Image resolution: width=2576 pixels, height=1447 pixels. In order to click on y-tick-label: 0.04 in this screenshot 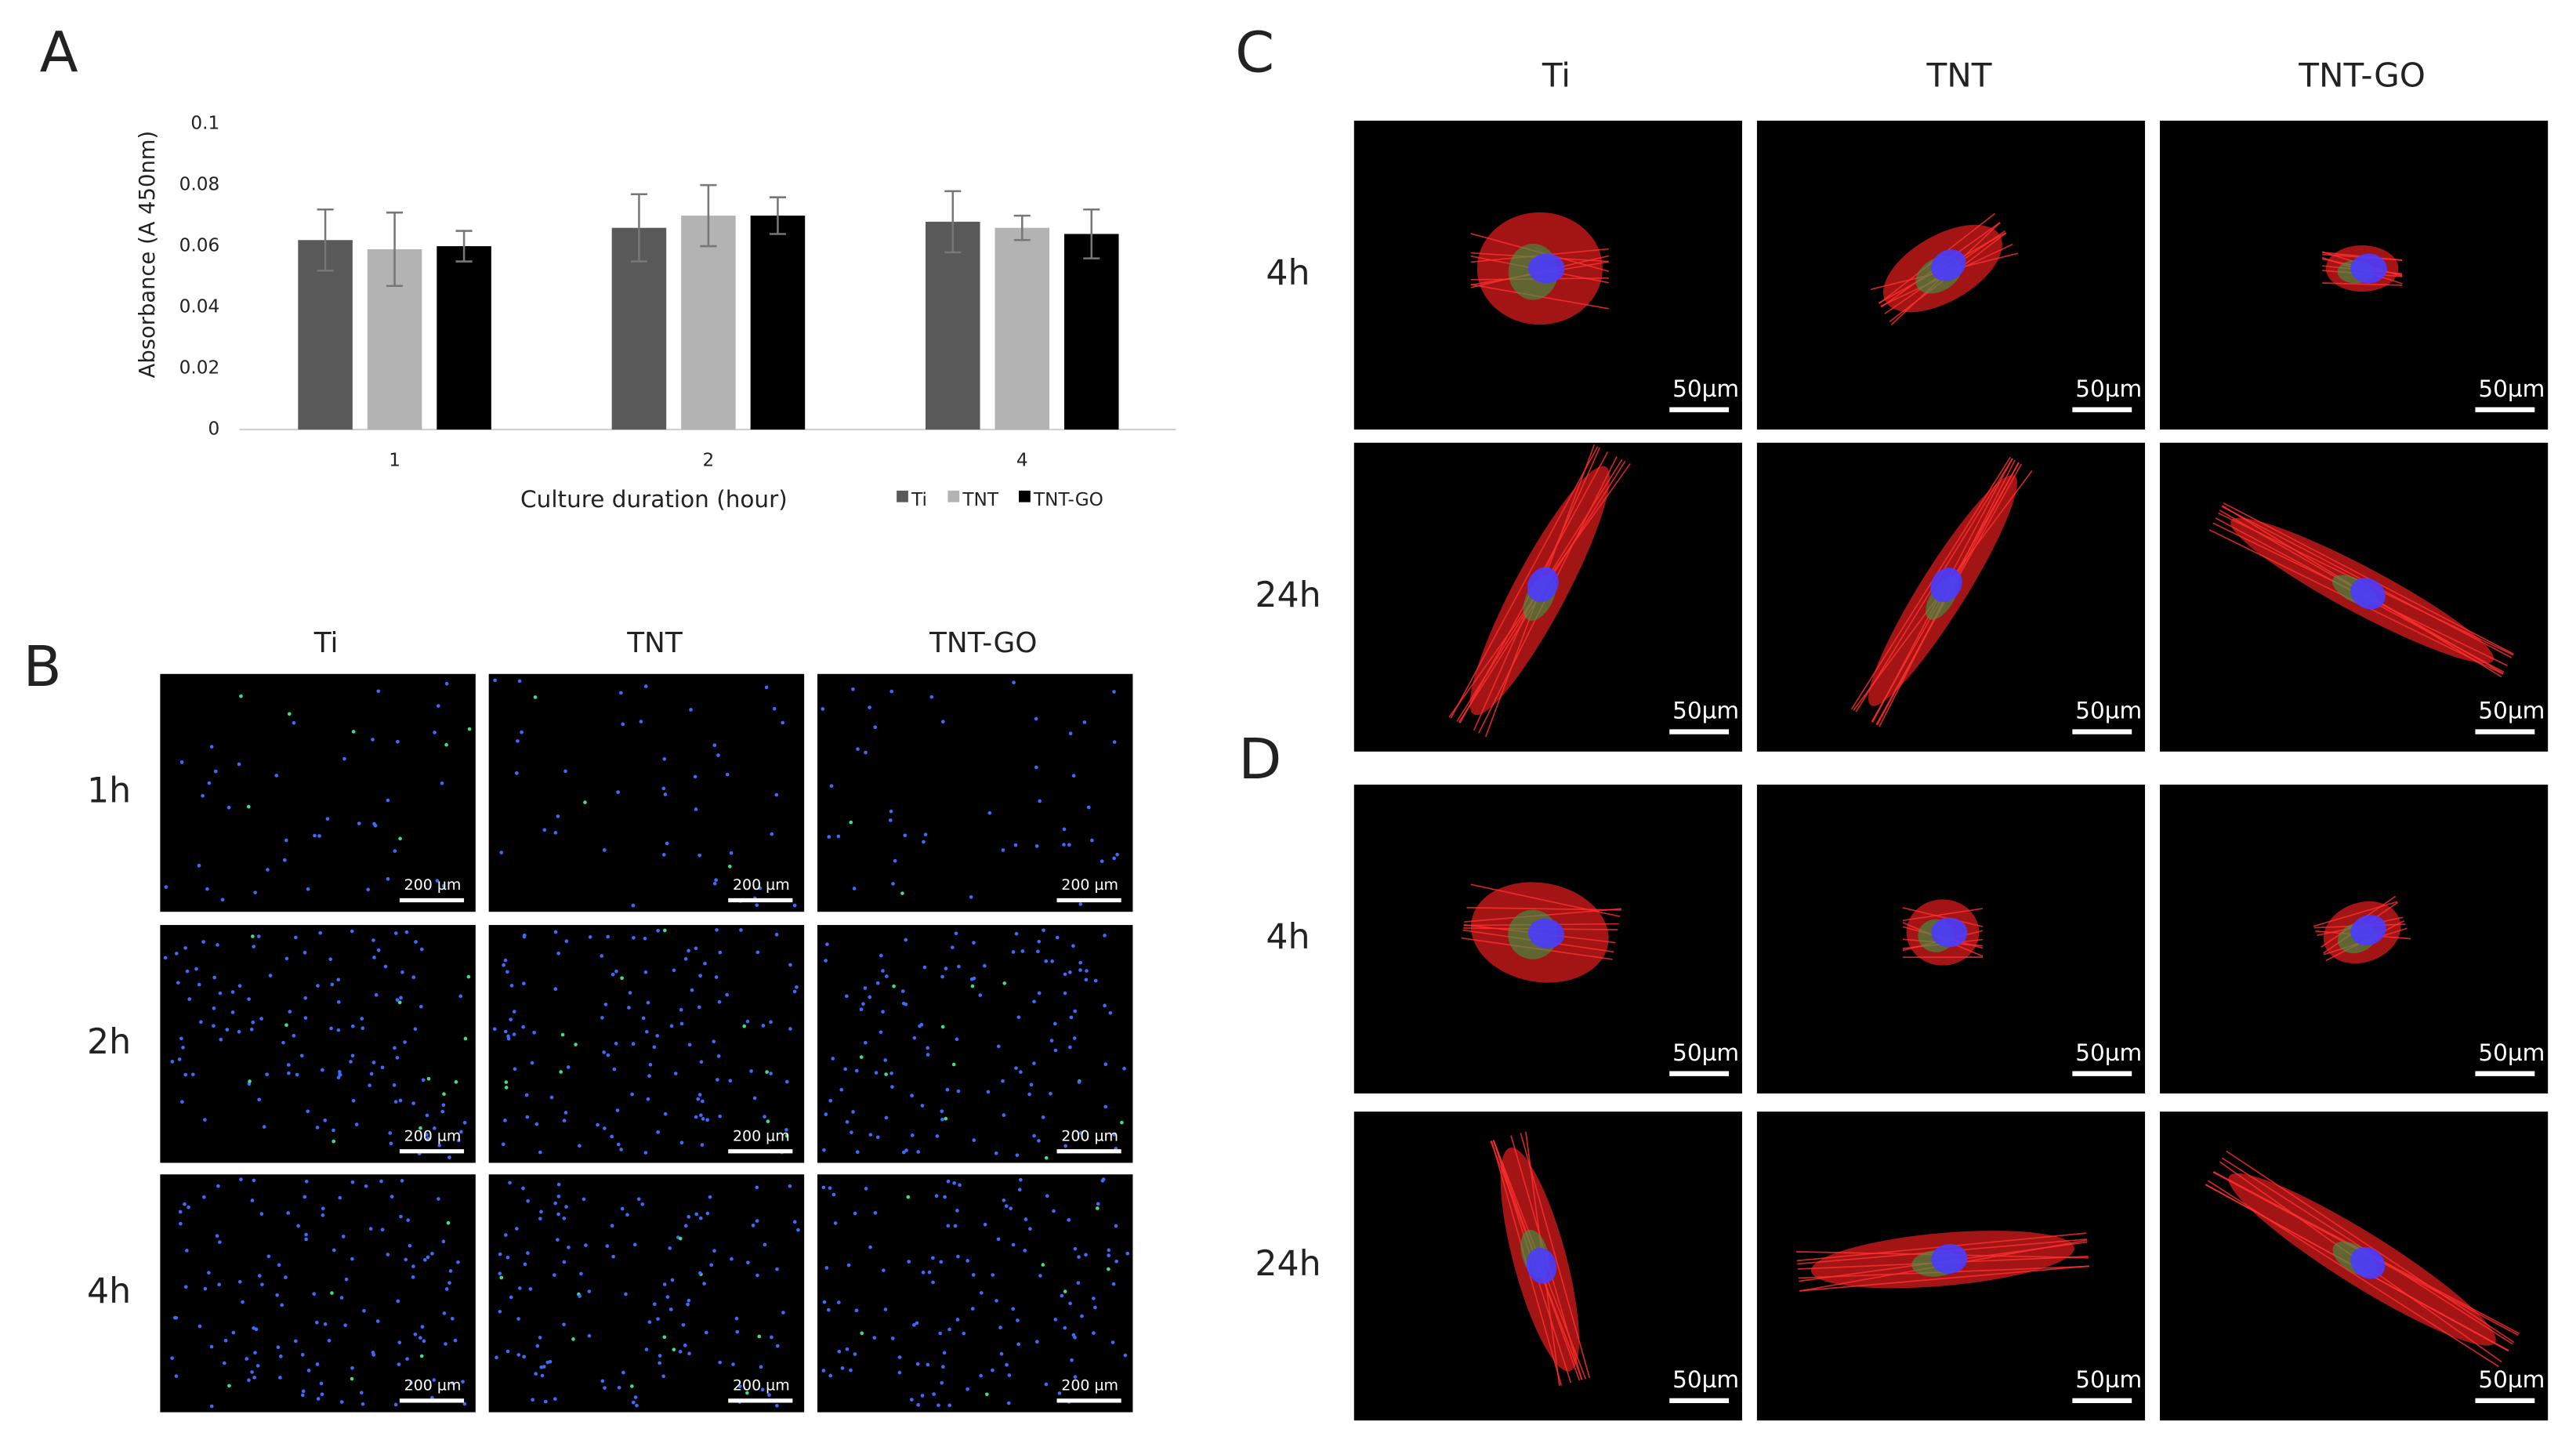, I will do `click(199, 306)`.